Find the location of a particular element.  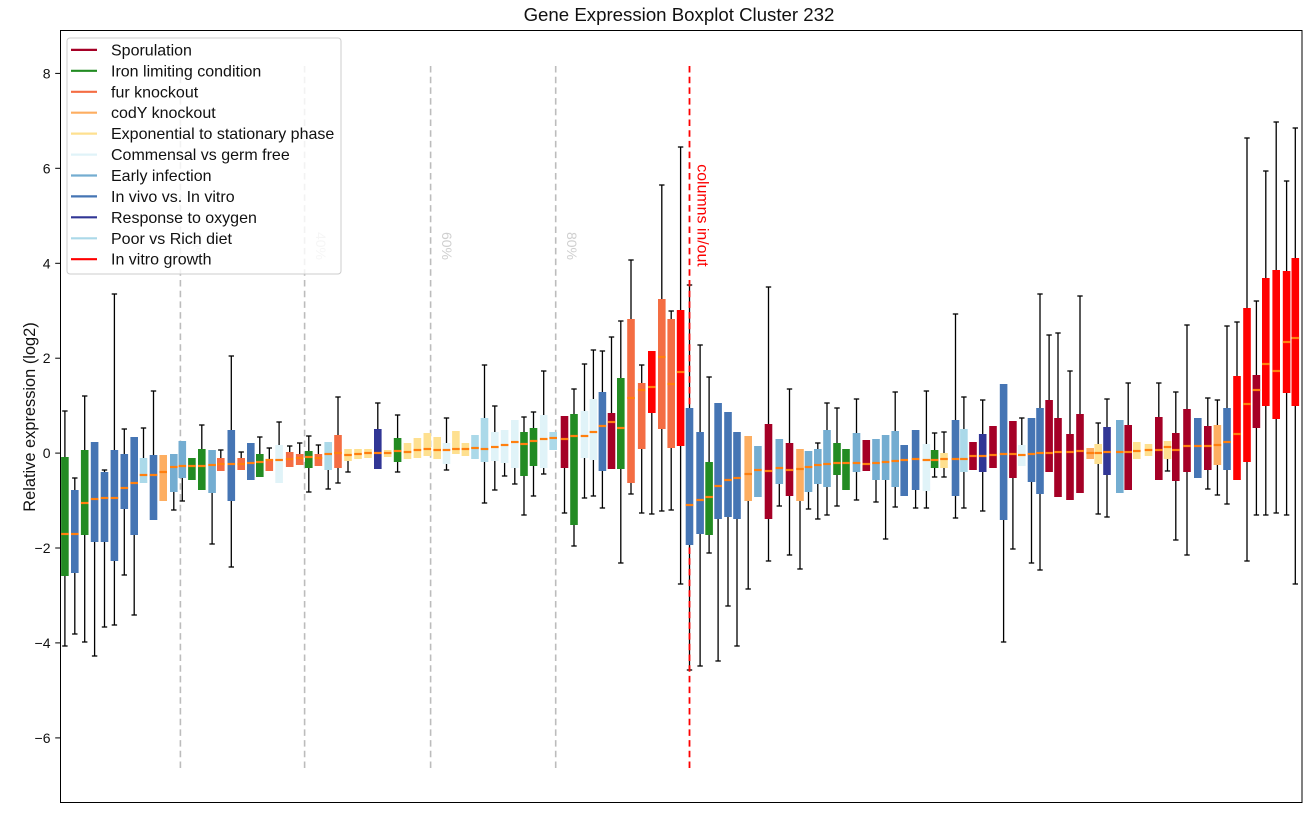

svg-text: Response to oxygen is located at coordinates (184, 218).